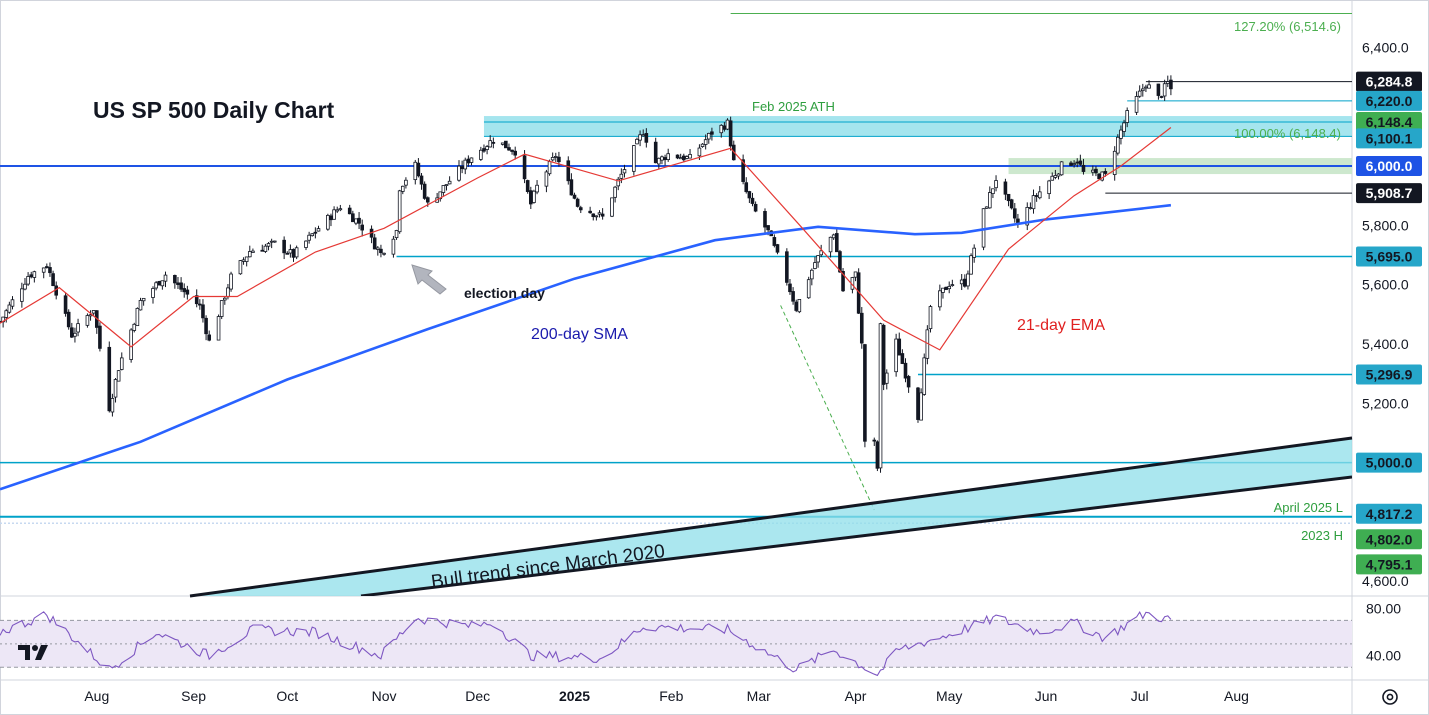 The height and width of the screenshot is (715, 1429). Describe the element at coordinates (759, 696) in the screenshot. I see `x-tick-label: Mar` at that location.